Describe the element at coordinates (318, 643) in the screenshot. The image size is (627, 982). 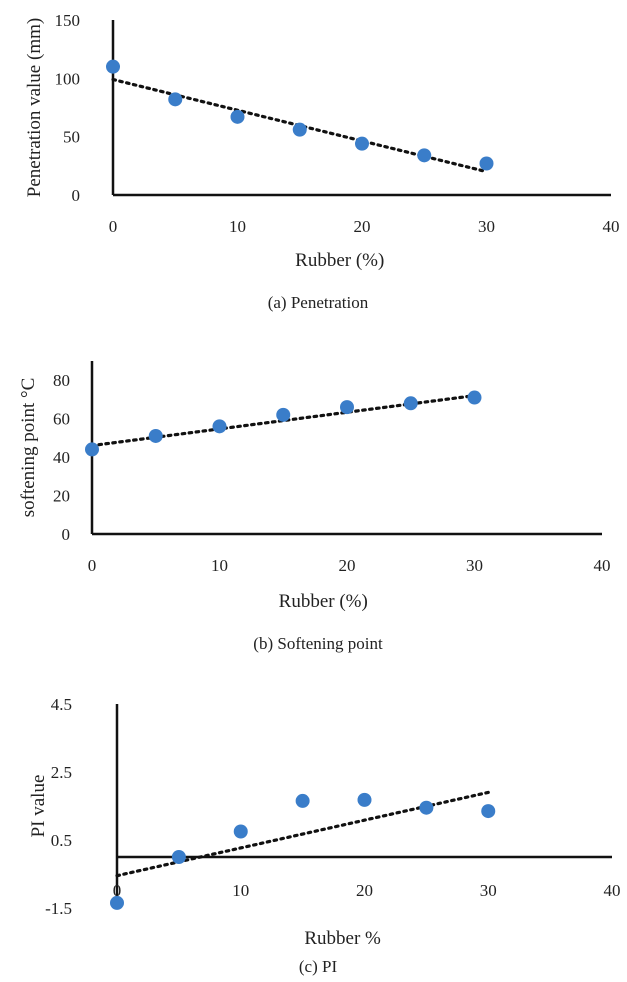
I see `figure-caption: (b) Softening point` at that location.